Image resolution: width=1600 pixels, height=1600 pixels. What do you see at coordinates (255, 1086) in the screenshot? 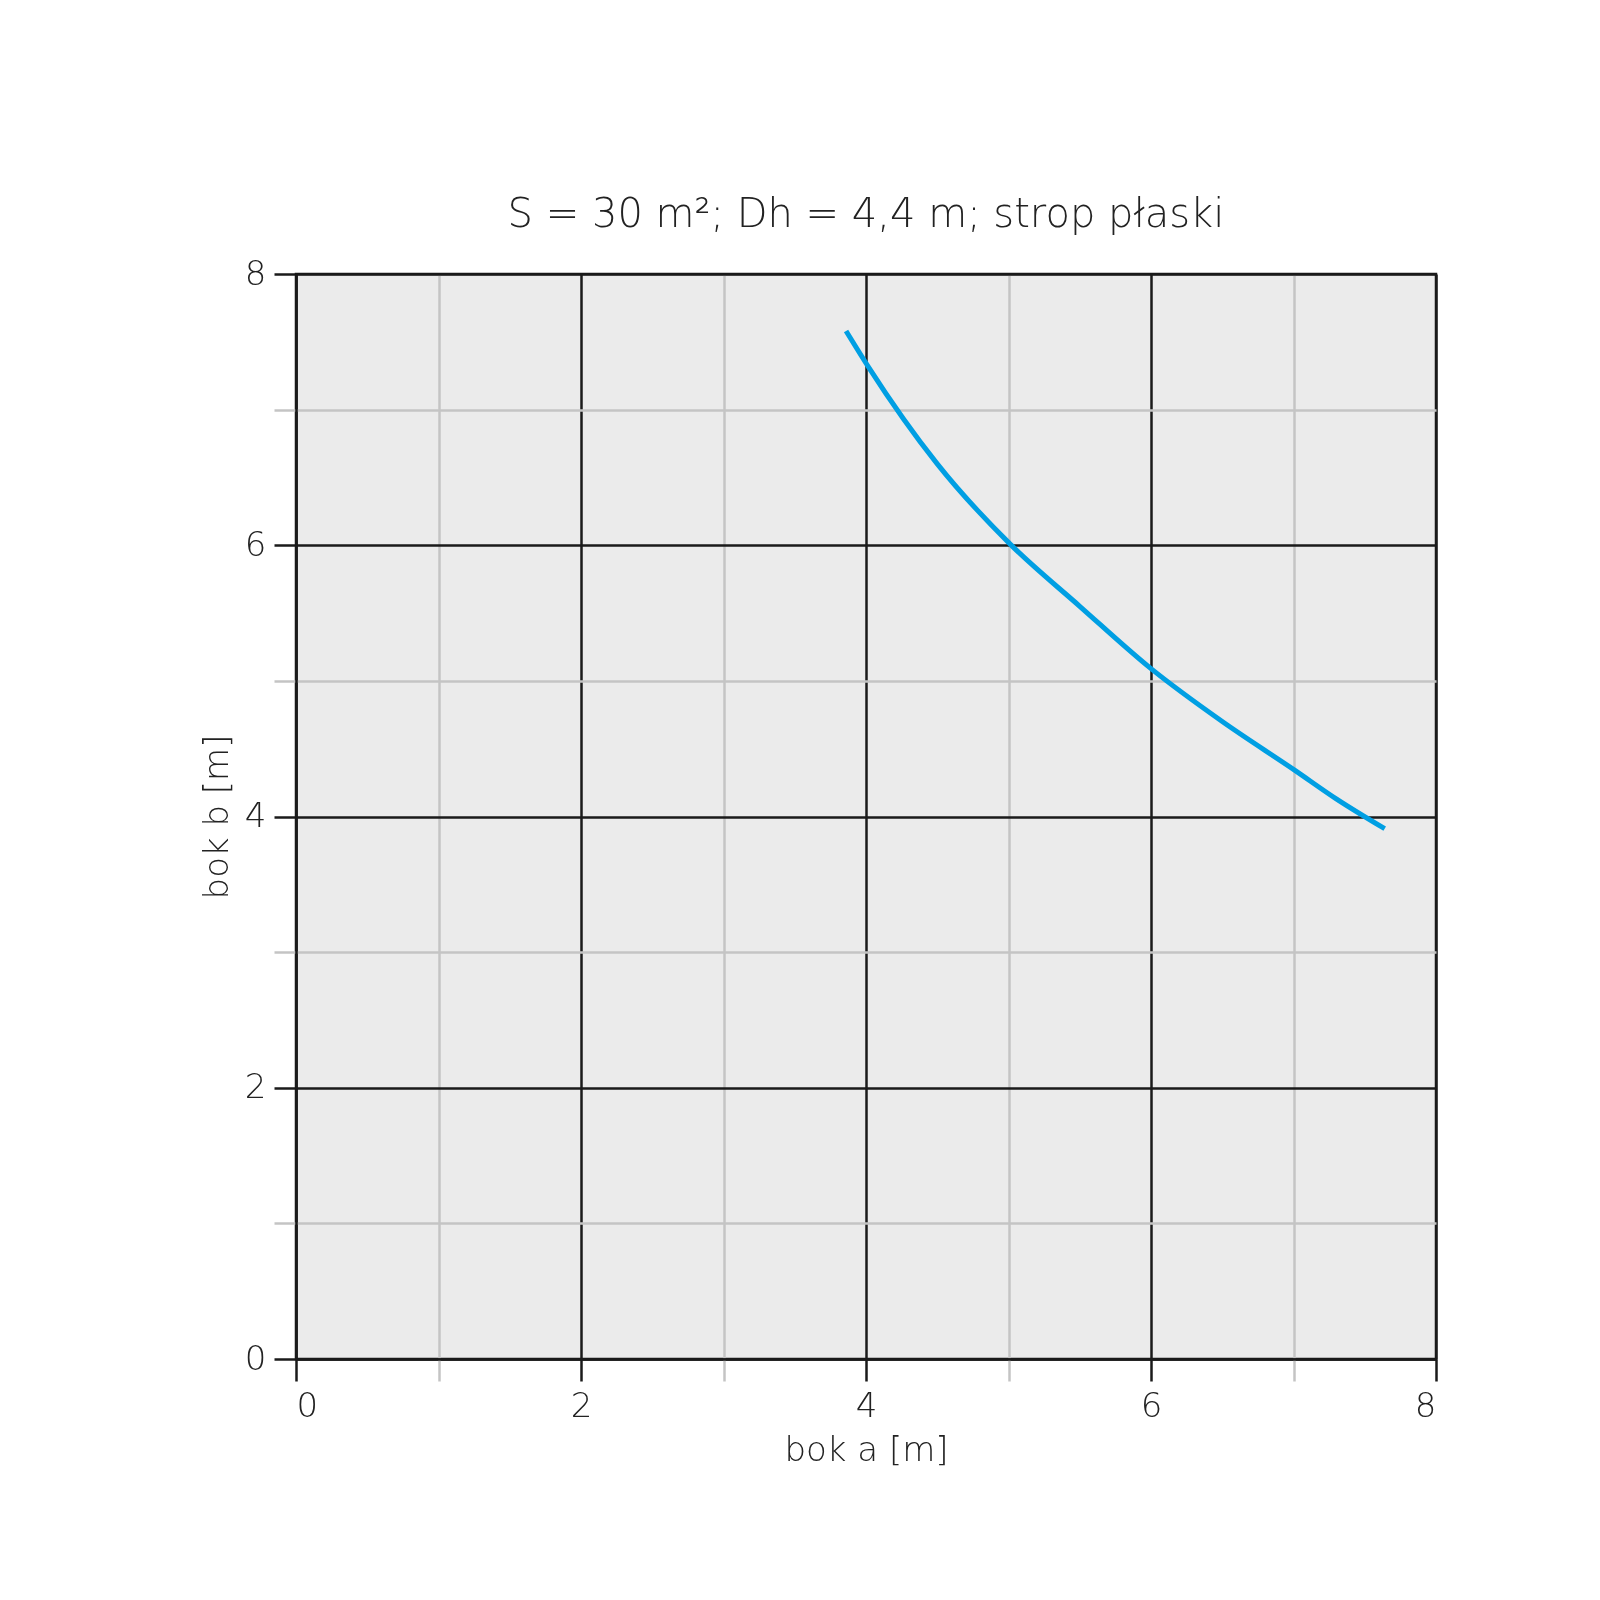
I see `y-tick-label: 2` at bounding box center [255, 1086].